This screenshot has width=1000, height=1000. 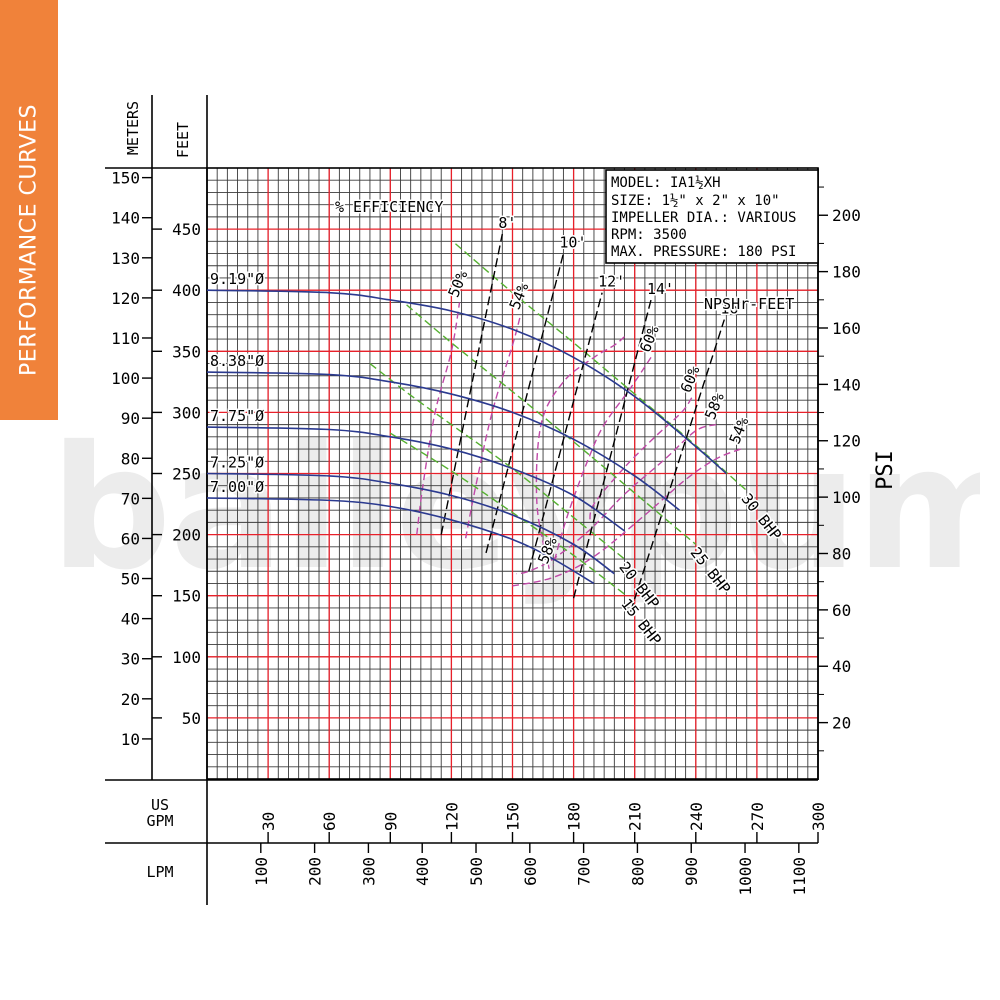 What do you see at coordinates (315, 871) in the screenshot?
I see `lpm-tick-label: 200` at bounding box center [315, 871].